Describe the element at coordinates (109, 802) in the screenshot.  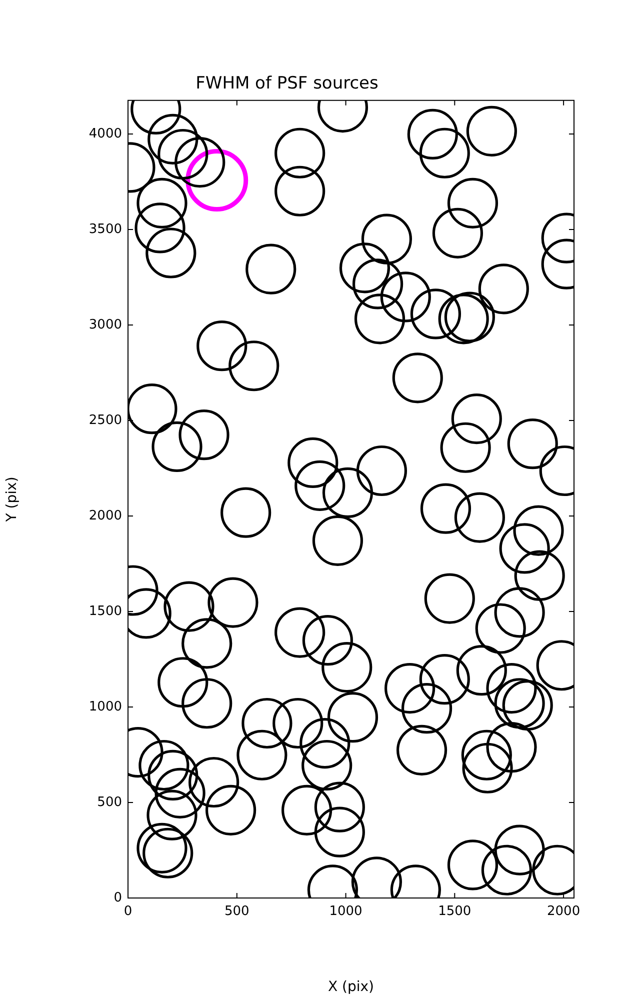
I see `y-tick-label: 500` at that location.